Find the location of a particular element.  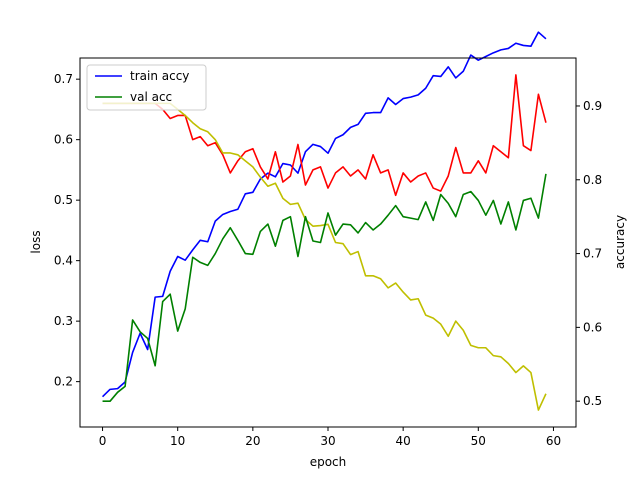

y-right-tick-label: 0.8 is located at coordinates (592, 180).